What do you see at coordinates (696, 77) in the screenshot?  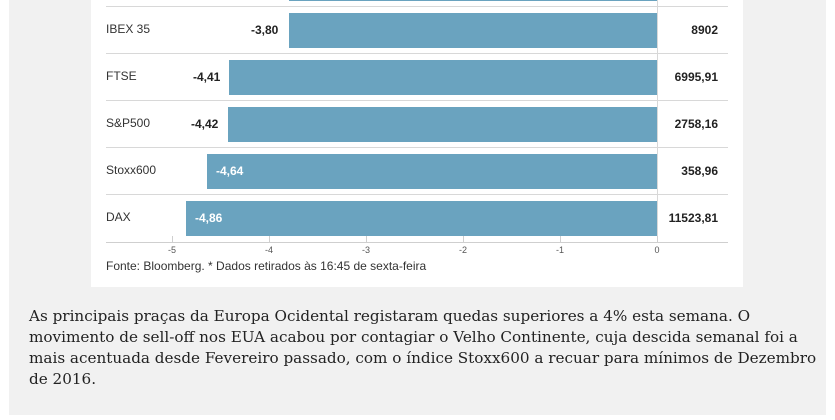 I see `index-value: 6995,91` at bounding box center [696, 77].